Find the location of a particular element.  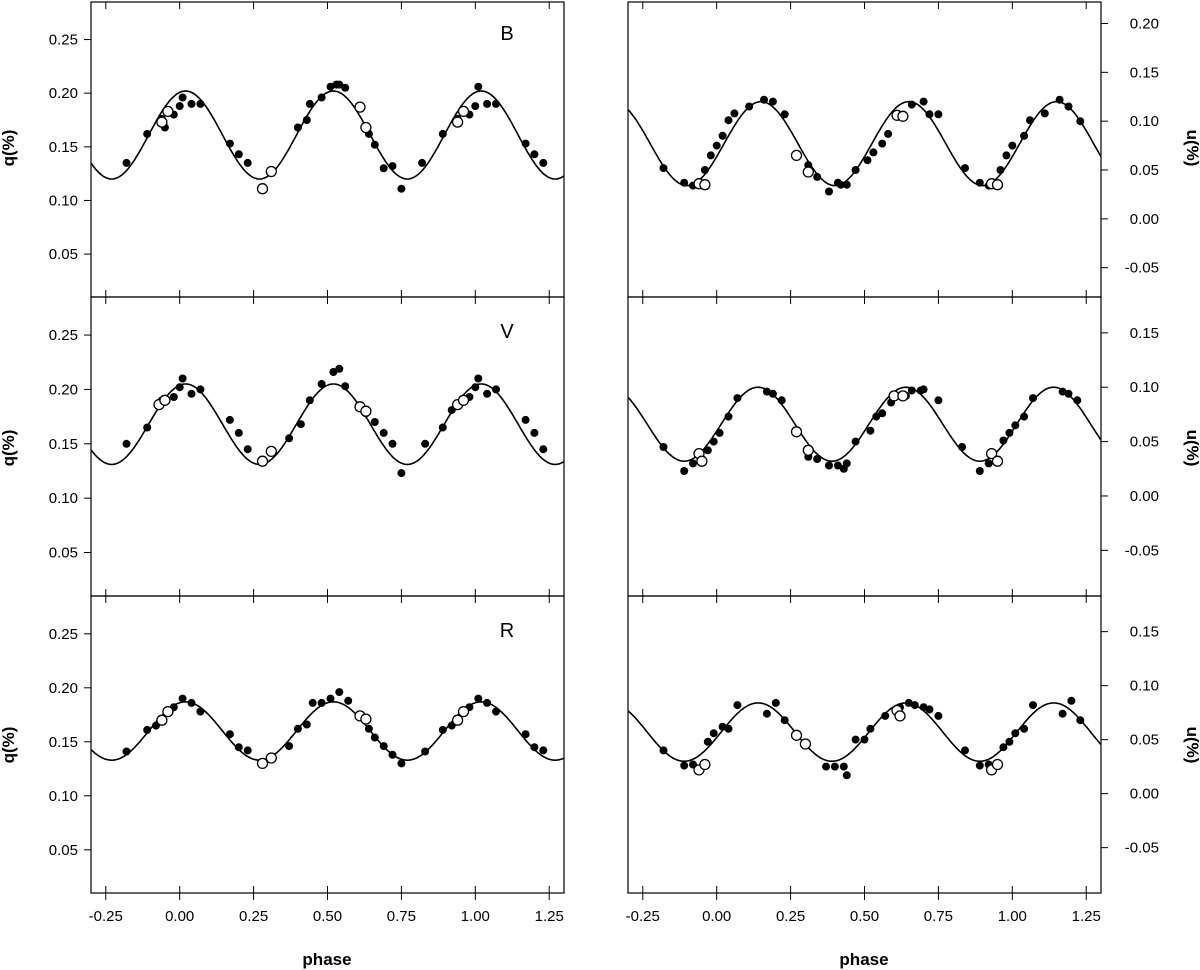

model-curve is located at coordinates (327, 135).